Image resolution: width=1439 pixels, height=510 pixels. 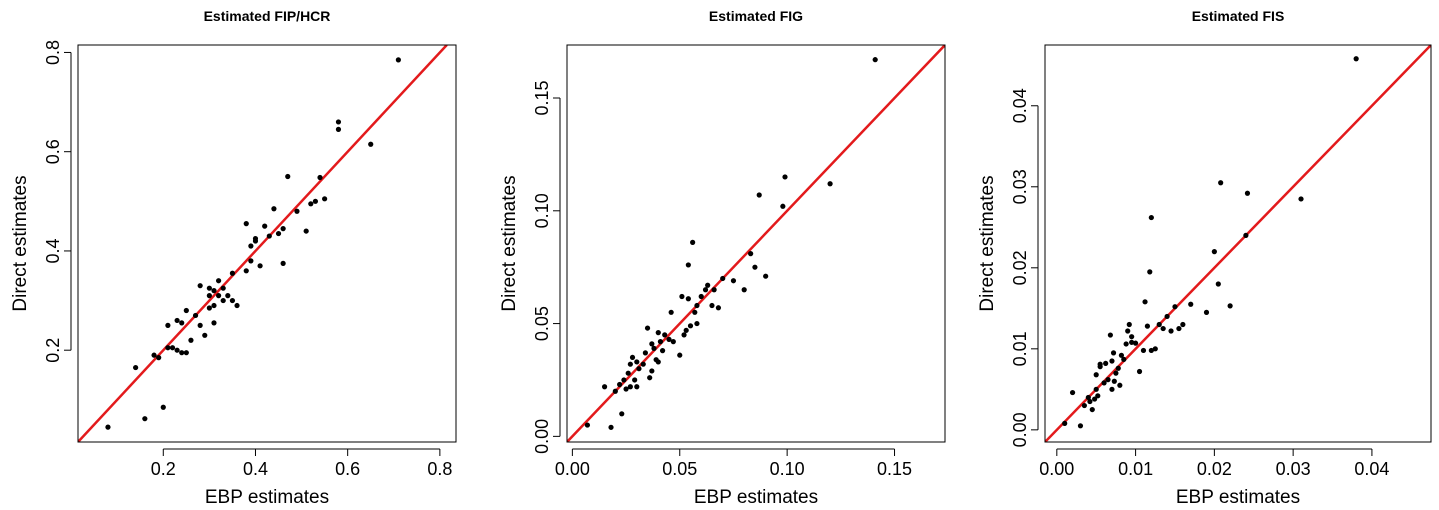 What do you see at coordinates (987, 243) in the screenshot?
I see `y-axis-label: Direct estimates` at bounding box center [987, 243].